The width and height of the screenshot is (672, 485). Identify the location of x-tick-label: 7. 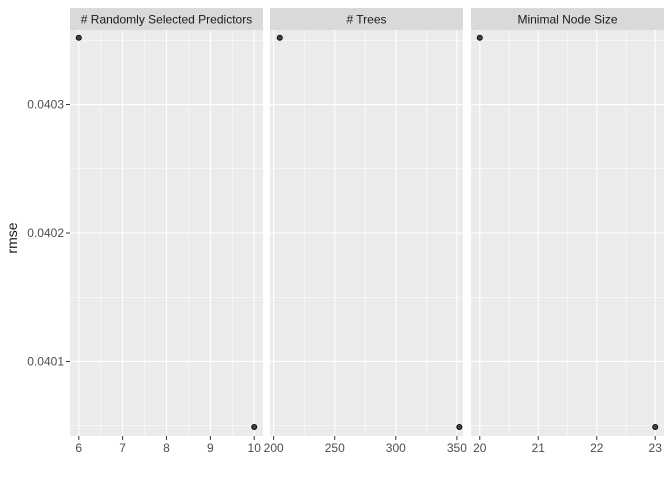
(122, 448).